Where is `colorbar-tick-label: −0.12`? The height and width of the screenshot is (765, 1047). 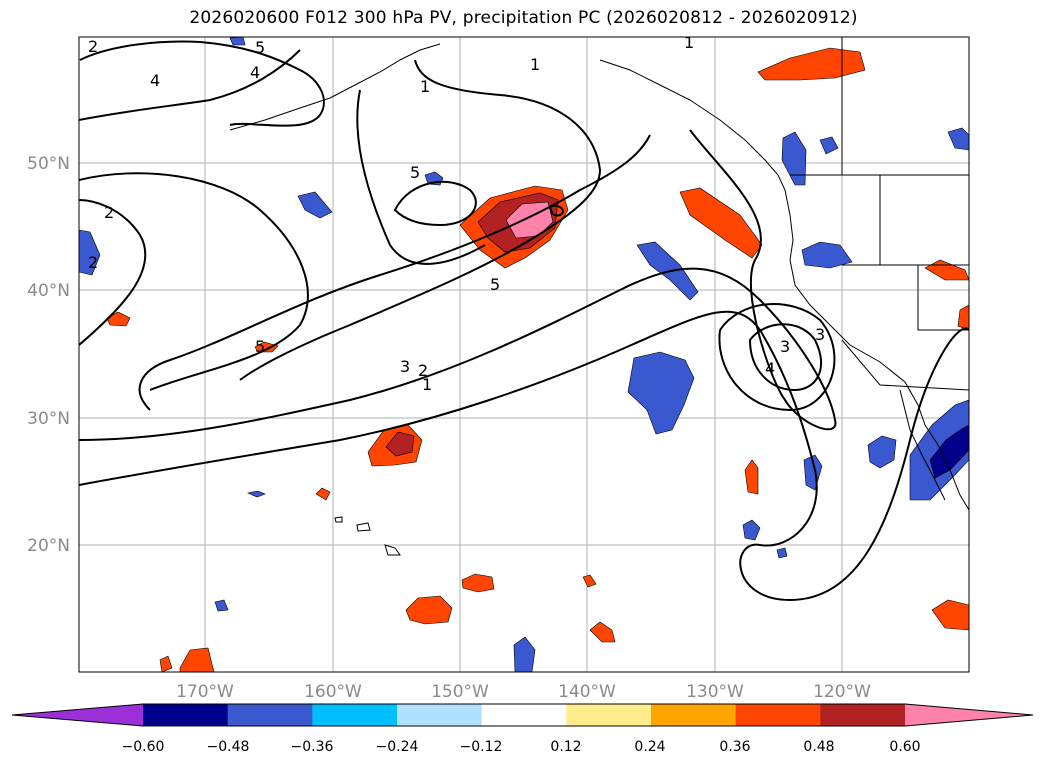
colorbar-tick-label: −0.12 is located at coordinates (481, 747).